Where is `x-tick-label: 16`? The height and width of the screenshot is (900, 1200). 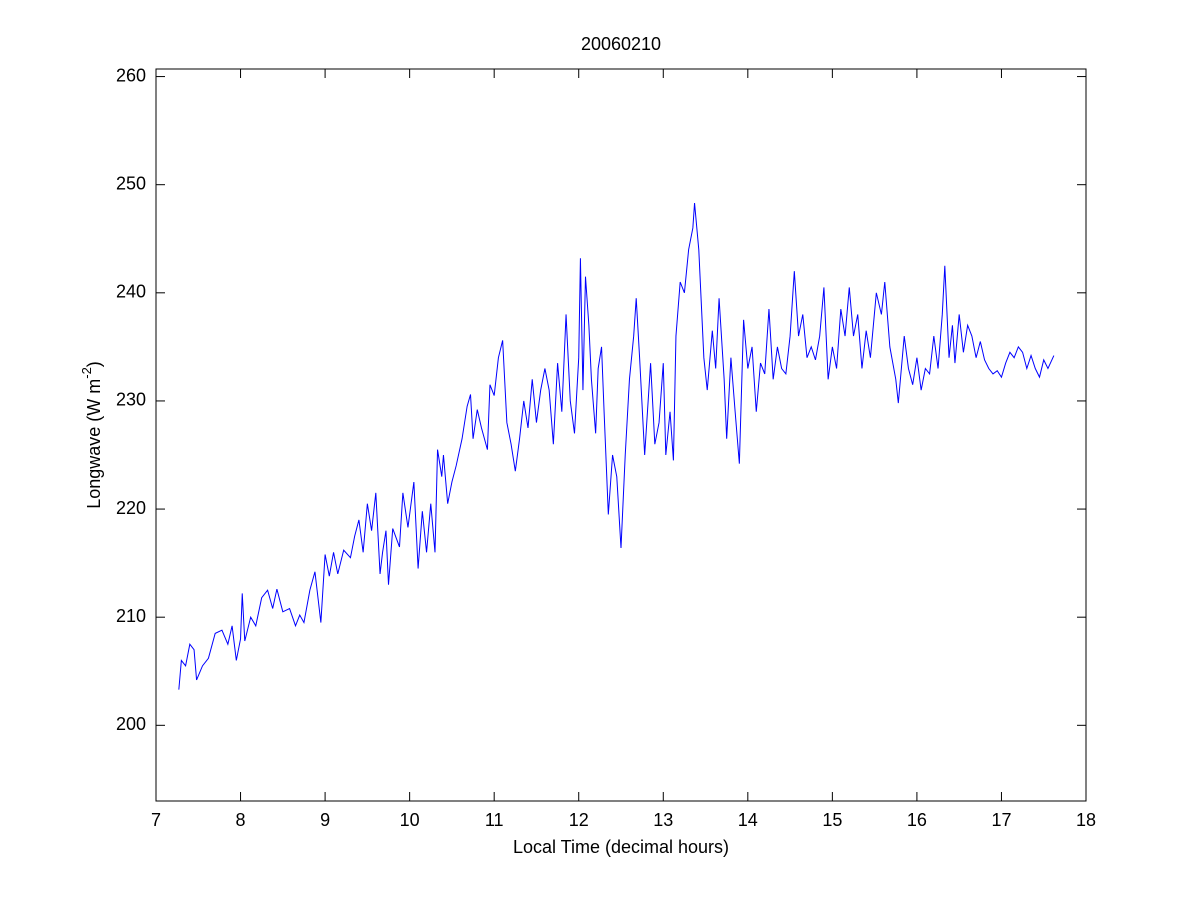 x-tick-label: 16 is located at coordinates (917, 820).